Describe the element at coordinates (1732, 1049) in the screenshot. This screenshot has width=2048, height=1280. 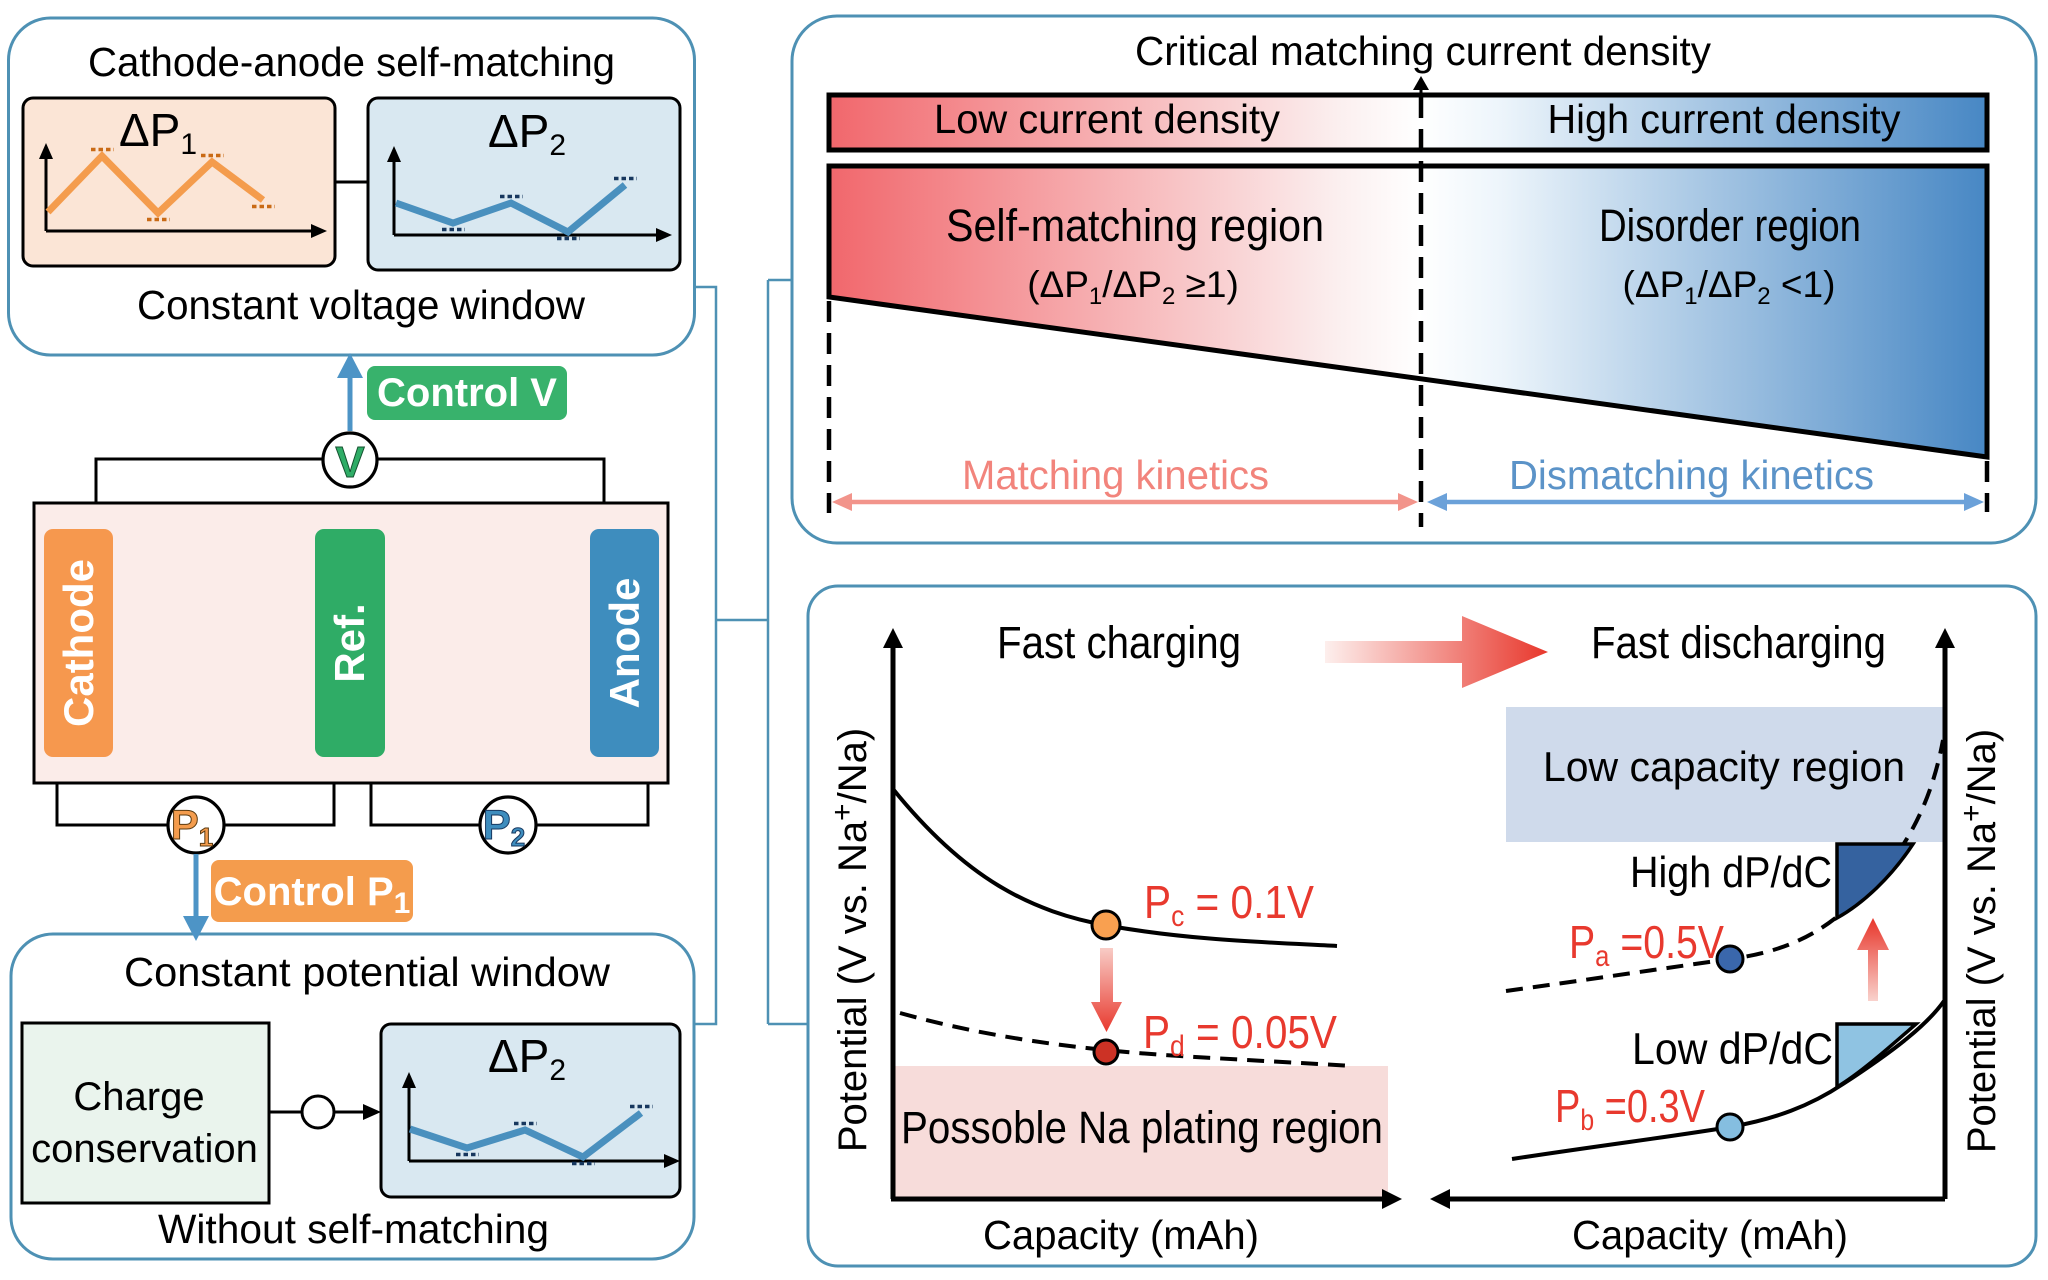
I see `svg-text: Low dP/dC` at that location.